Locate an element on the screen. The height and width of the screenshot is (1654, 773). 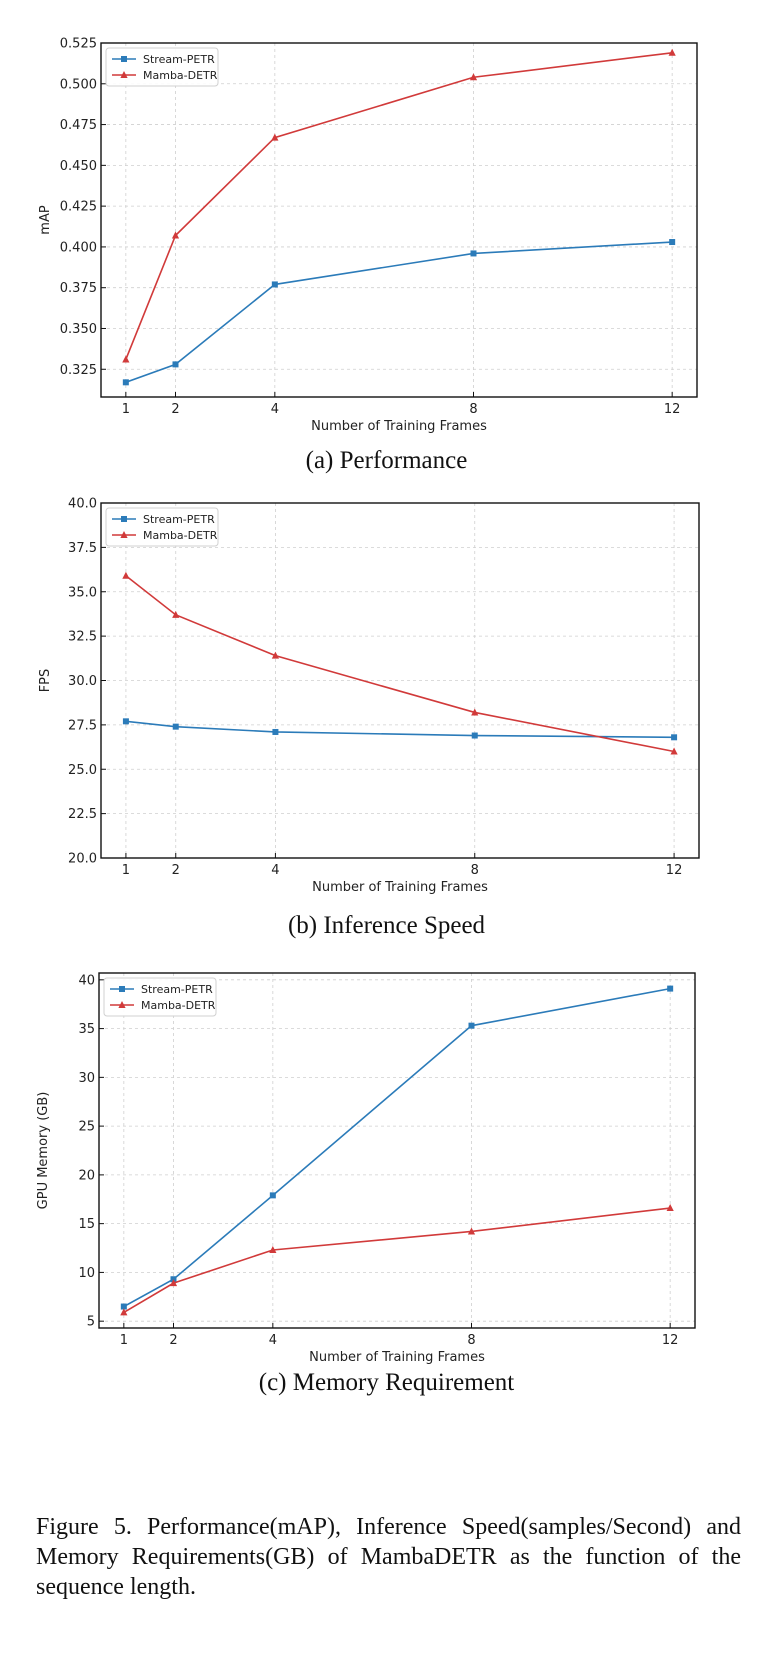
y-tick-label: 0.525 is located at coordinates (78, 44).